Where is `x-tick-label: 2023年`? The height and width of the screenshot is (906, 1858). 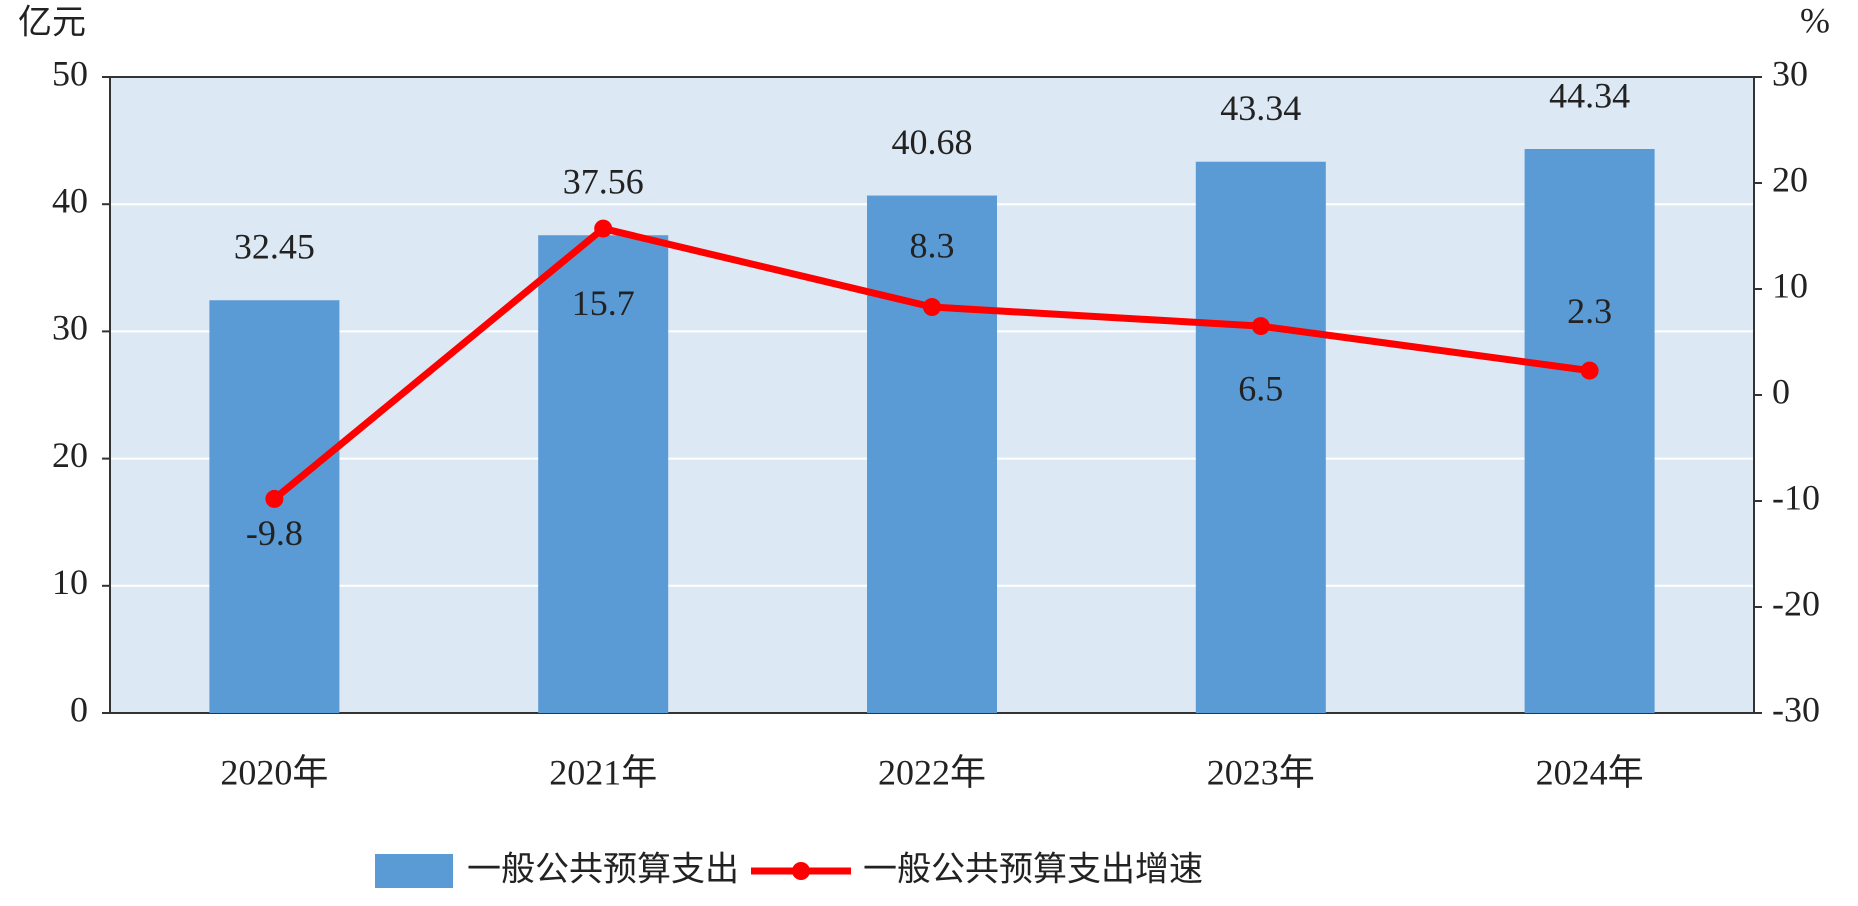
x-tick-label: 2023年 is located at coordinates (1261, 772).